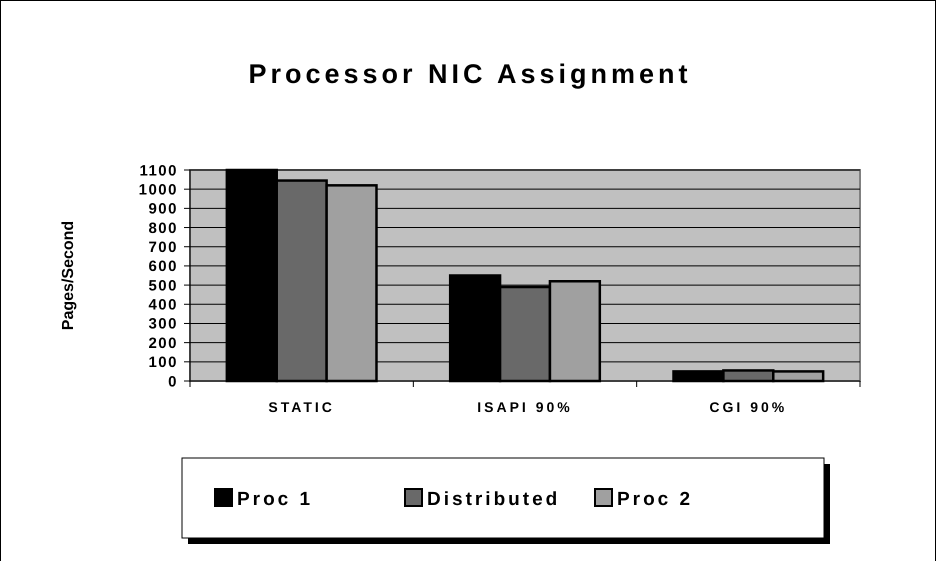  I want to click on y-axis-title: Pages/Second, so click(68, 275).